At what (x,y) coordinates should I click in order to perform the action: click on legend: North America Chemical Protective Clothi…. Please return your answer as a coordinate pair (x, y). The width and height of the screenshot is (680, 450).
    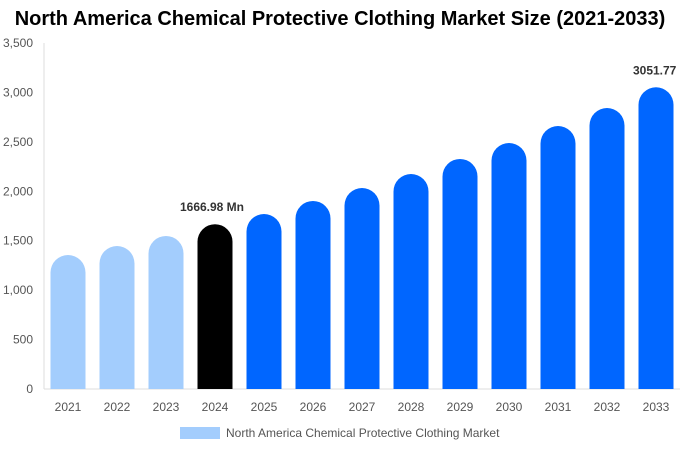
    Looking at the image, I should click on (339, 433).